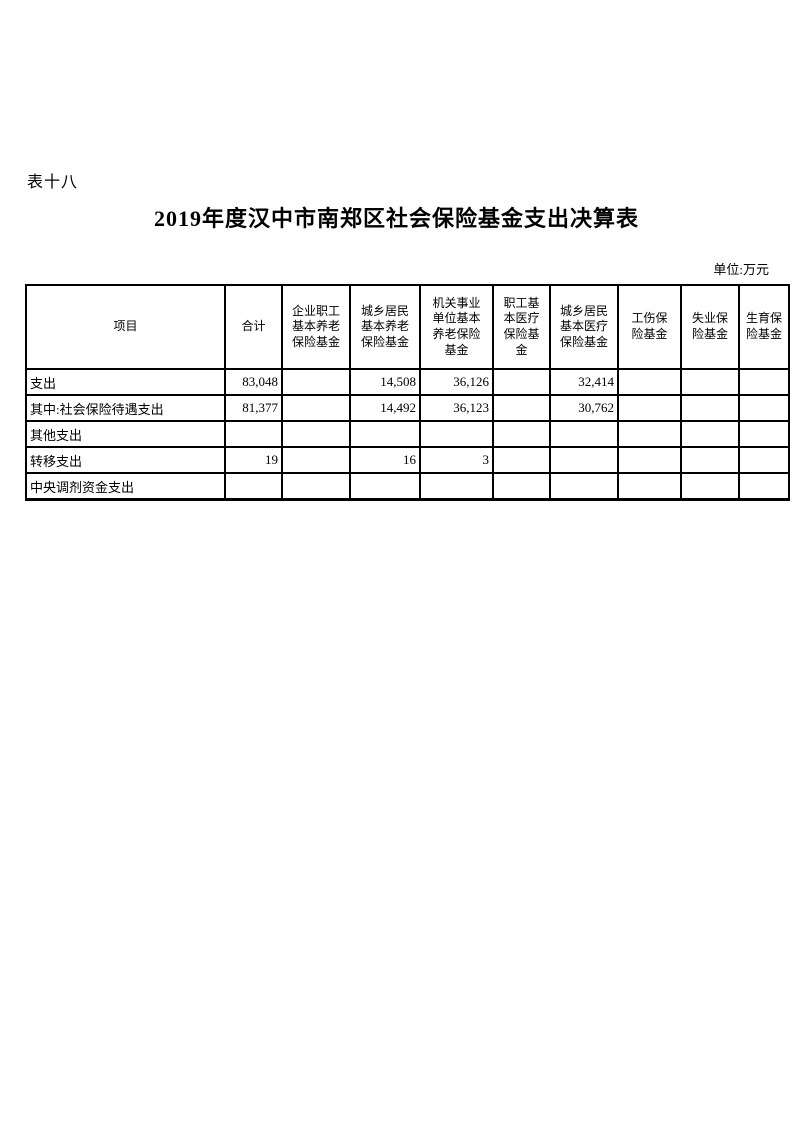 The height and width of the screenshot is (1122, 793). What do you see at coordinates (125, 408) in the screenshot?
I see `row-label: 其中:社会保险待遇支出` at bounding box center [125, 408].